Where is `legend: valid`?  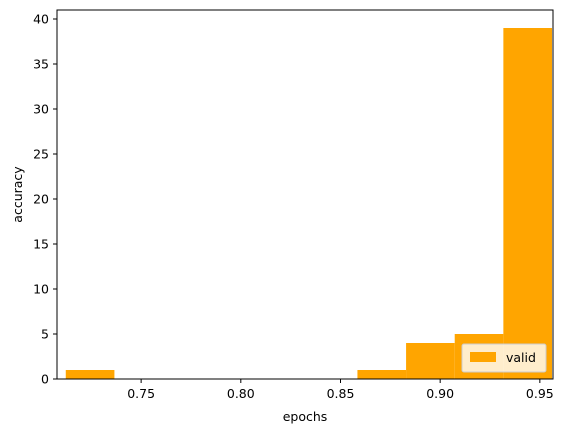
legend: valid is located at coordinates (504, 358).